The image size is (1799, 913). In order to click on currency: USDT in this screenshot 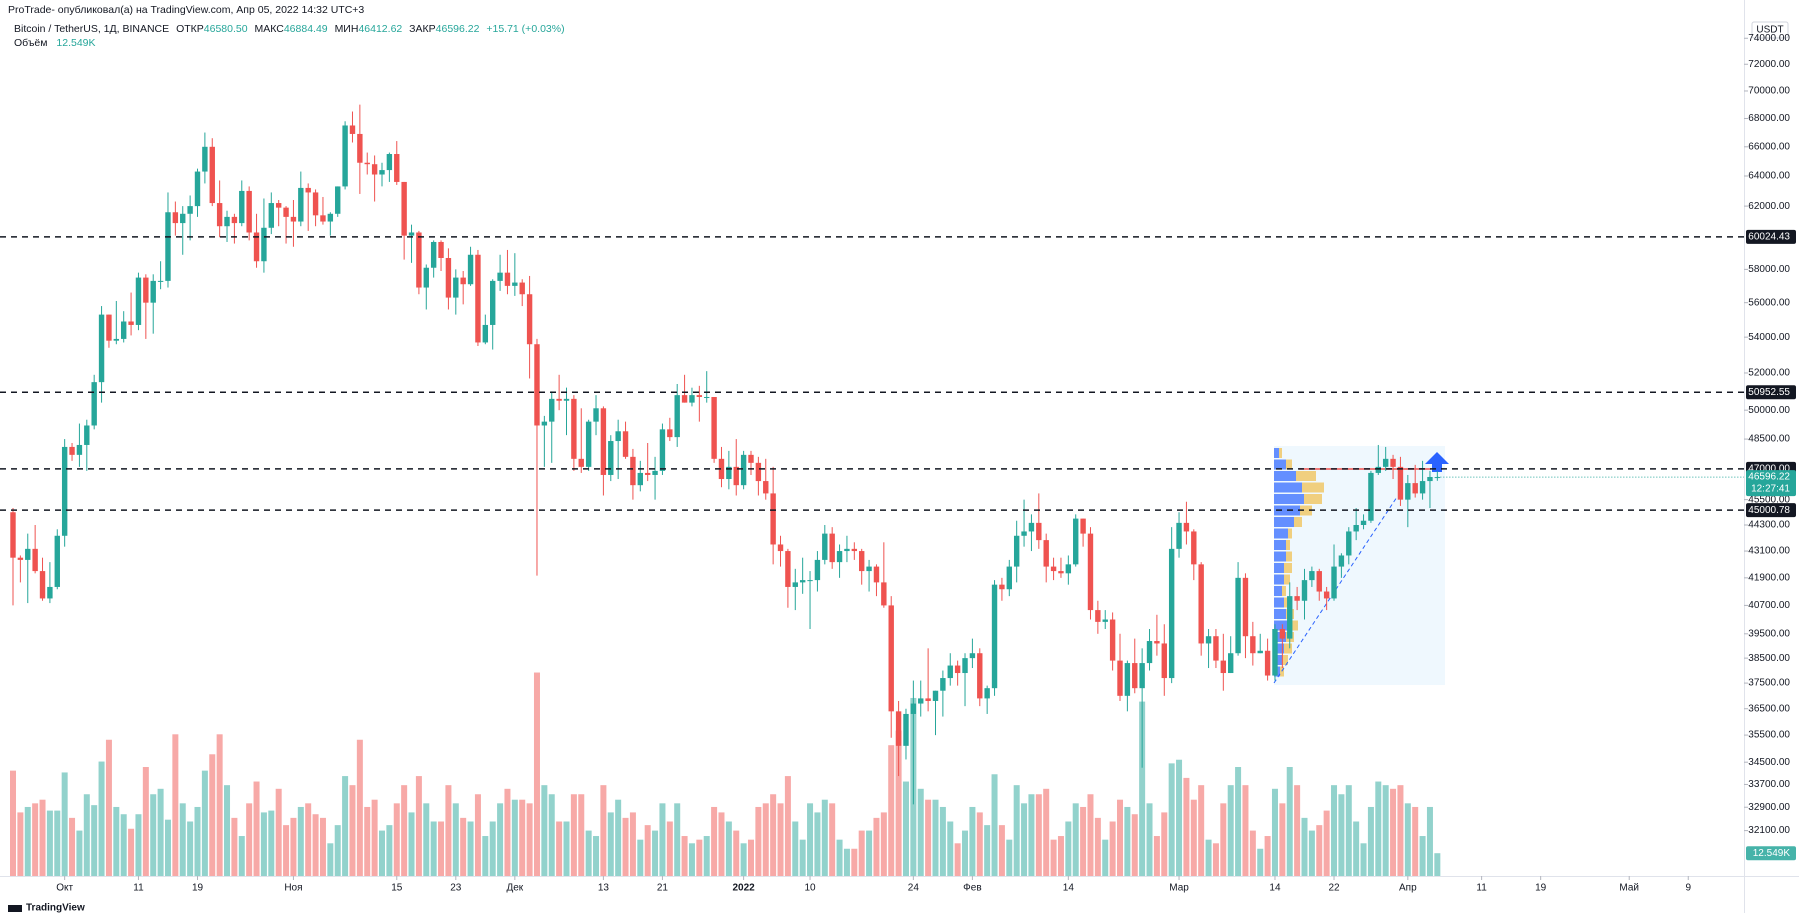, I will do `click(1769, 30)`.